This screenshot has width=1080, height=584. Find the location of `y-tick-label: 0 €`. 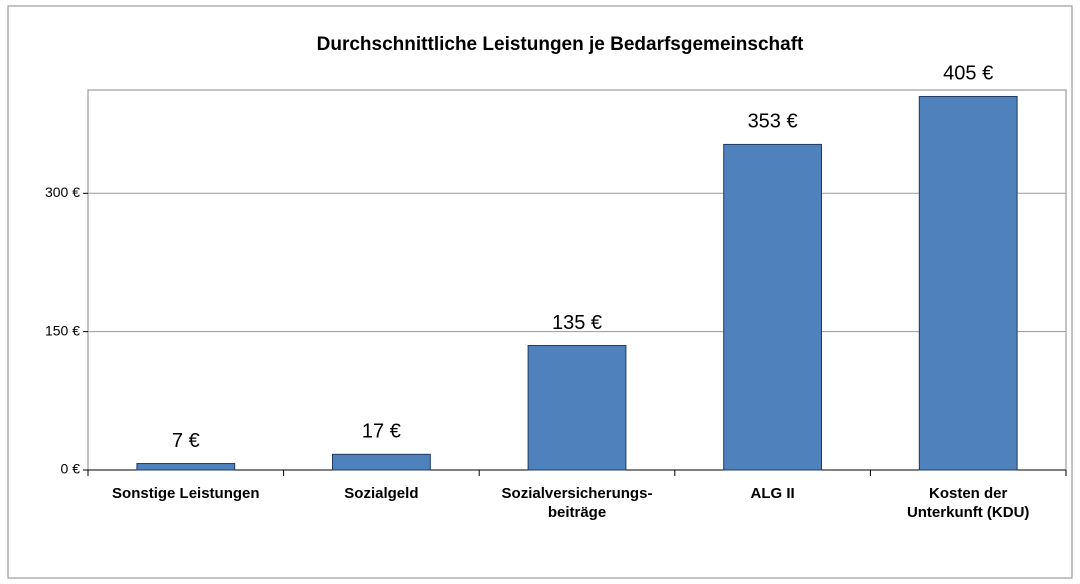

y-tick-label: 0 € is located at coordinates (71, 469).